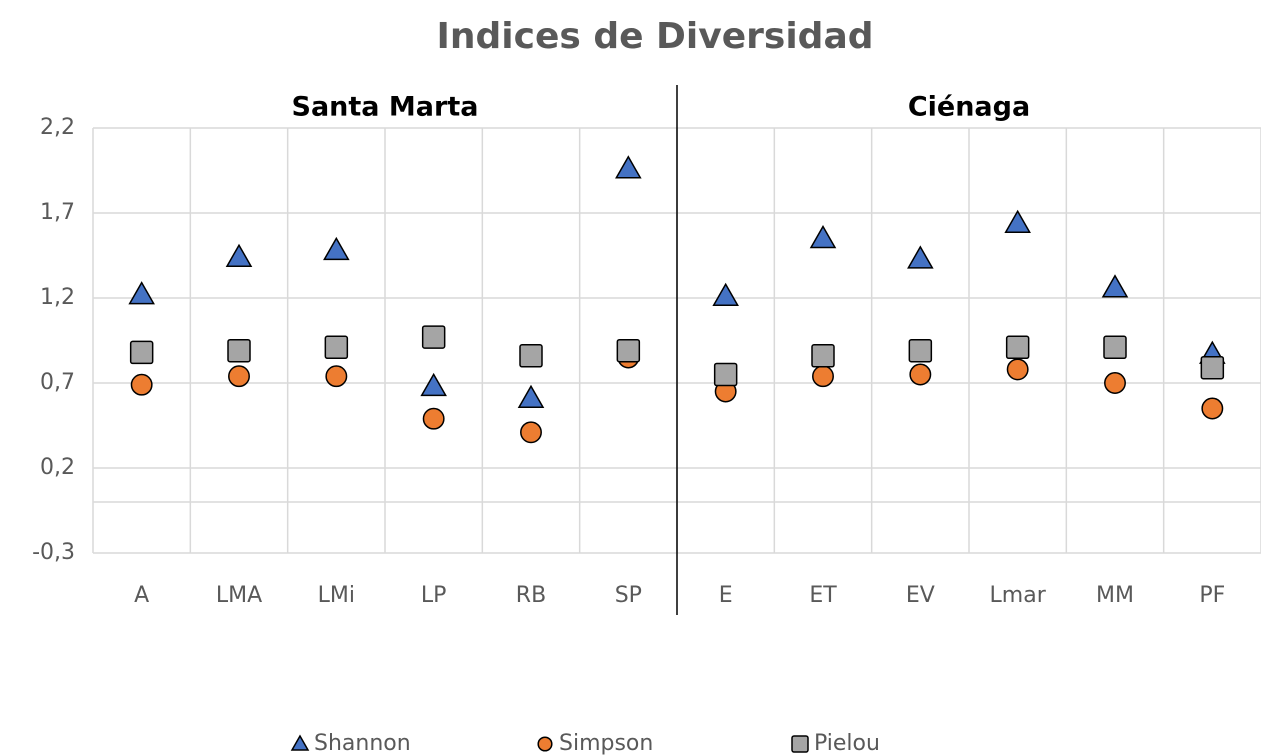 The image size is (1261, 756). What do you see at coordinates (385, 107) in the screenshot?
I see `group-label: Santa Marta` at bounding box center [385, 107].